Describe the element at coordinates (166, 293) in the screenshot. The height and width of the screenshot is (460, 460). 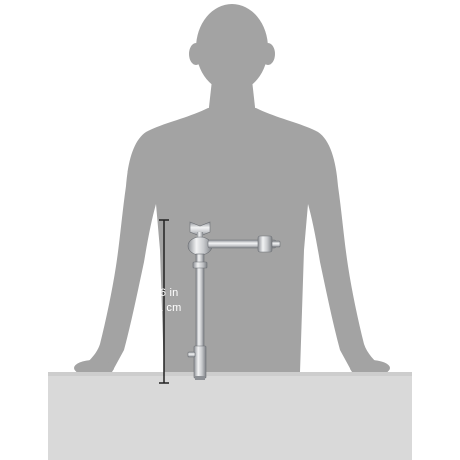
I see `dimension-inches-label: 16 in` at that location.